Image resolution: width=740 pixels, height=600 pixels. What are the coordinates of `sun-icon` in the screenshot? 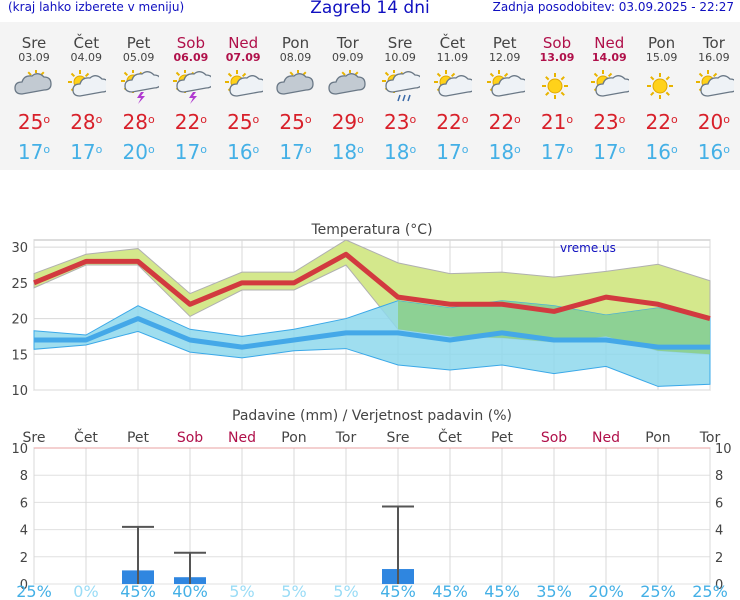 It's located at (659, 86).